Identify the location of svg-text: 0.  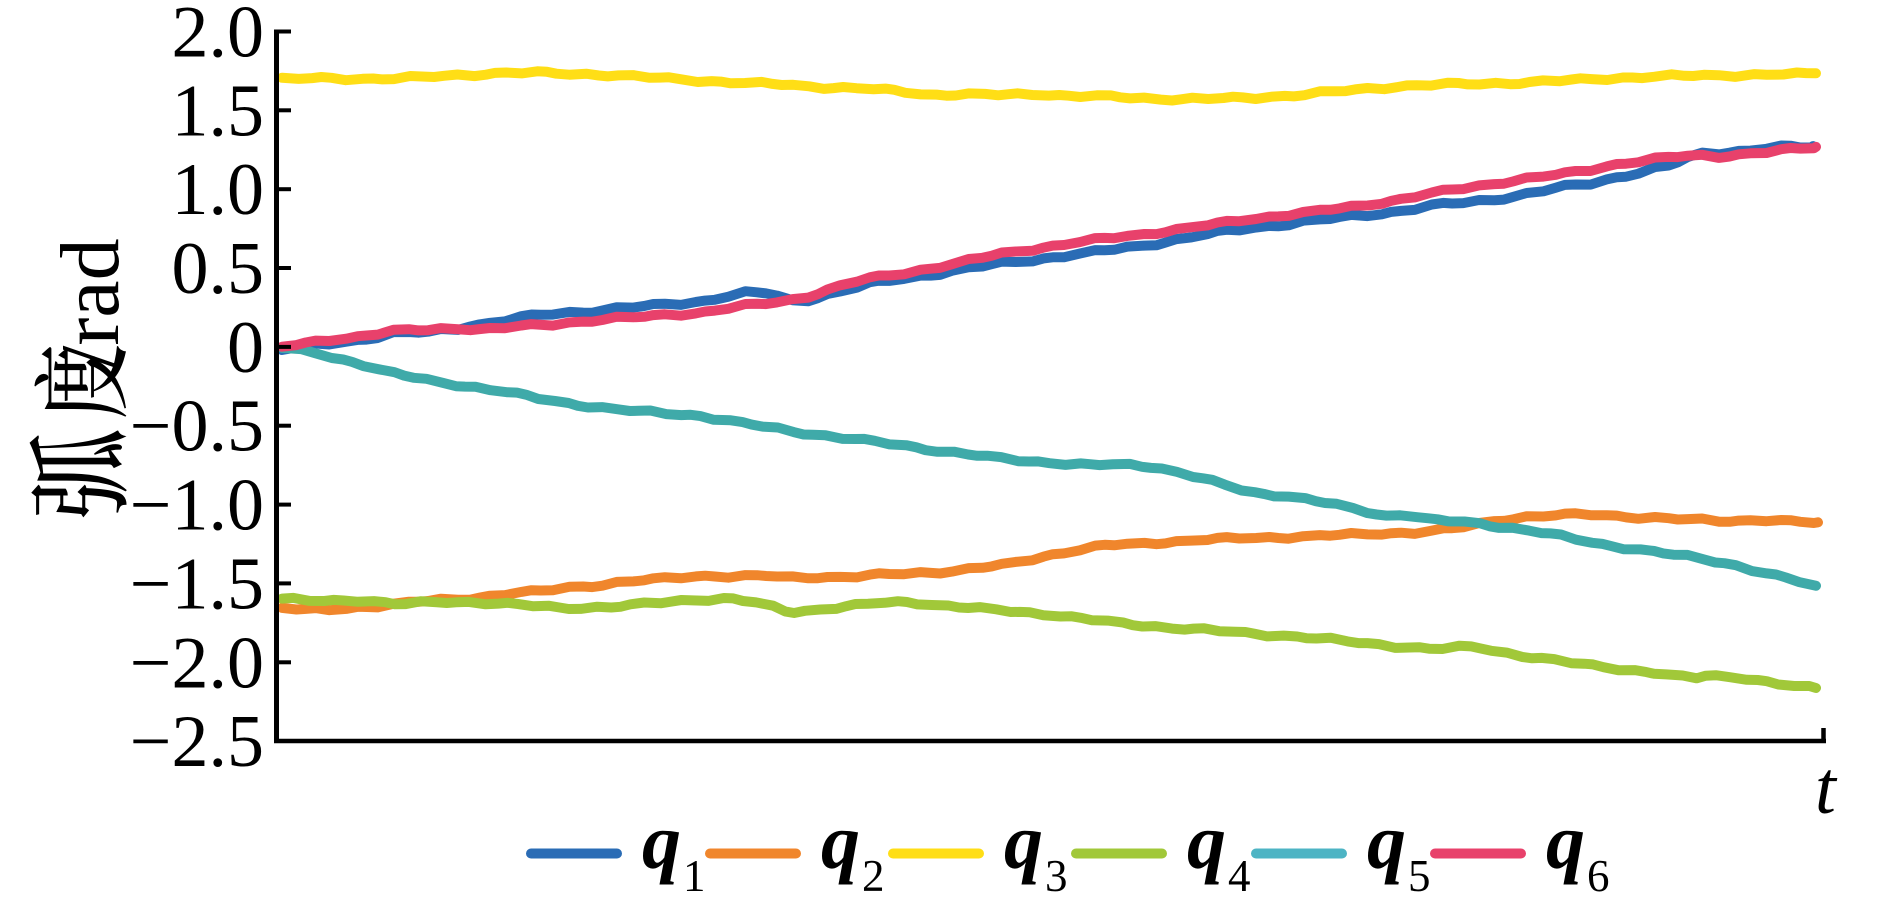
(245, 348).